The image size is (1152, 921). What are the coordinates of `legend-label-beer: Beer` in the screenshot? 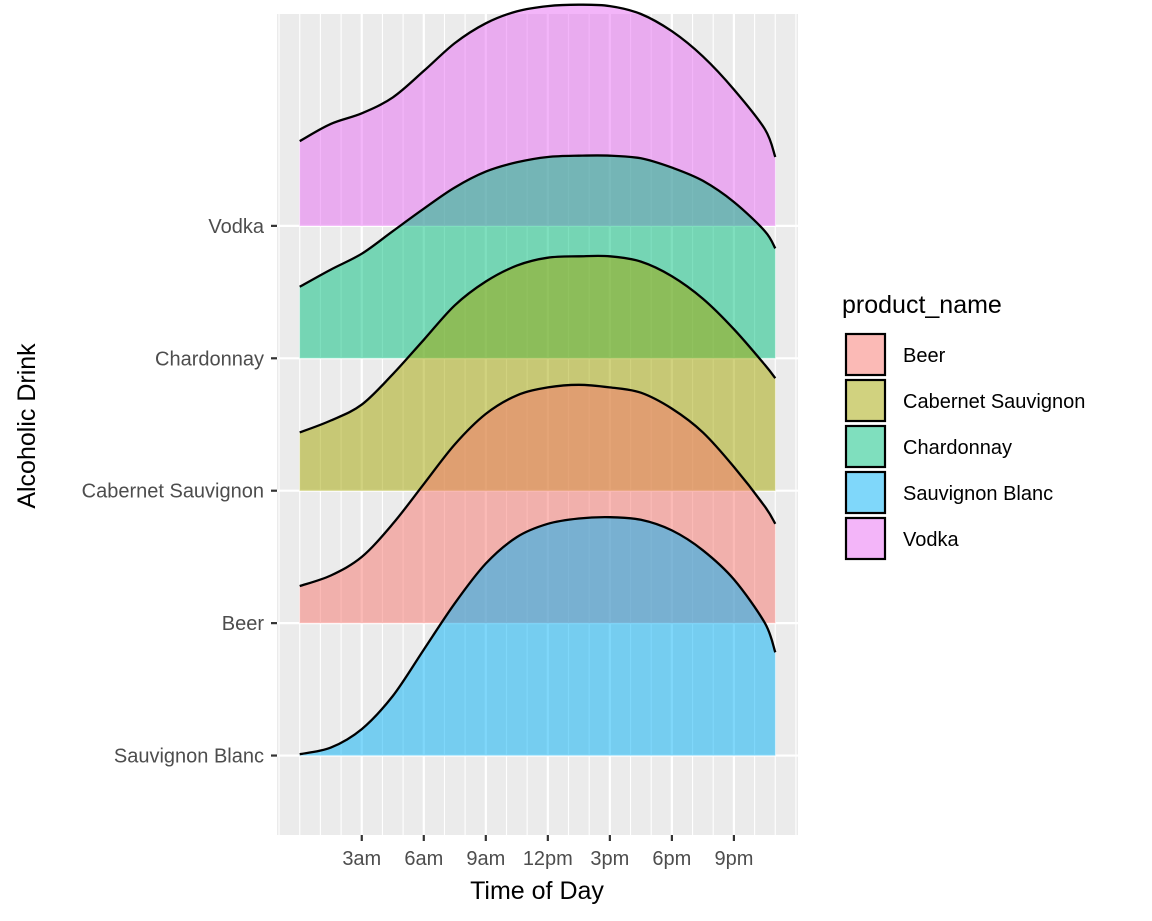 It's located at (924, 356).